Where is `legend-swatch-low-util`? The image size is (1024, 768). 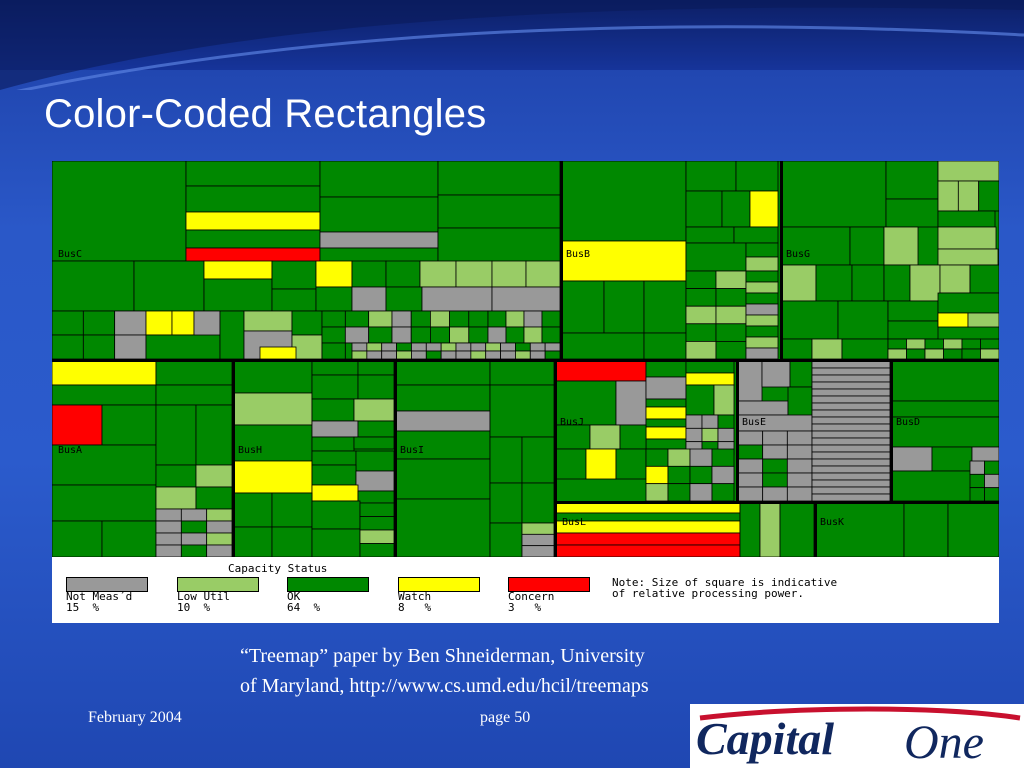
legend-swatch-low-util is located at coordinates (218, 584).